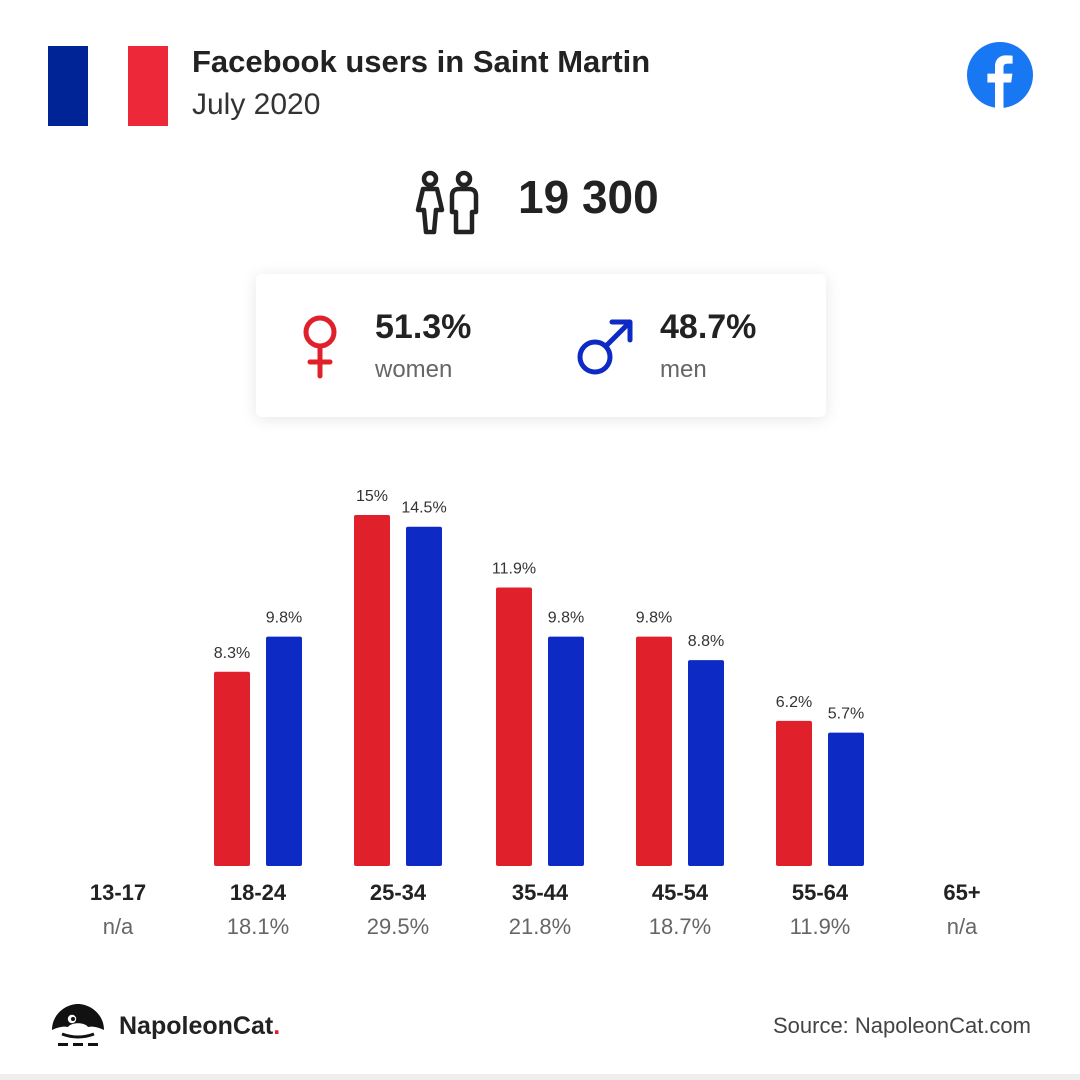 Image resolution: width=1080 pixels, height=1080 pixels. Describe the element at coordinates (540, 892) in the screenshot. I see `age-group-range: 35-44` at that location.